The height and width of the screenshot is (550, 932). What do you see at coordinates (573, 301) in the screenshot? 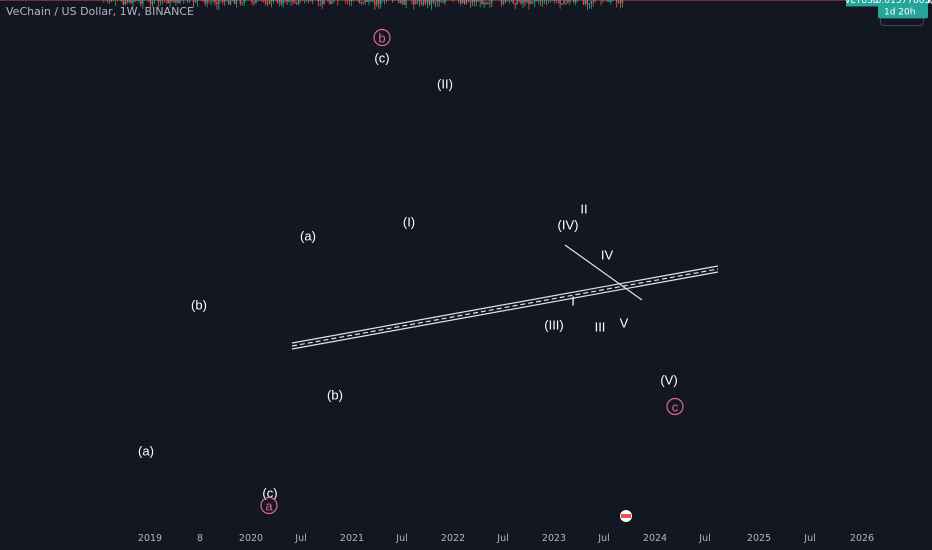
I see `wave-label-9: I` at bounding box center [573, 301].